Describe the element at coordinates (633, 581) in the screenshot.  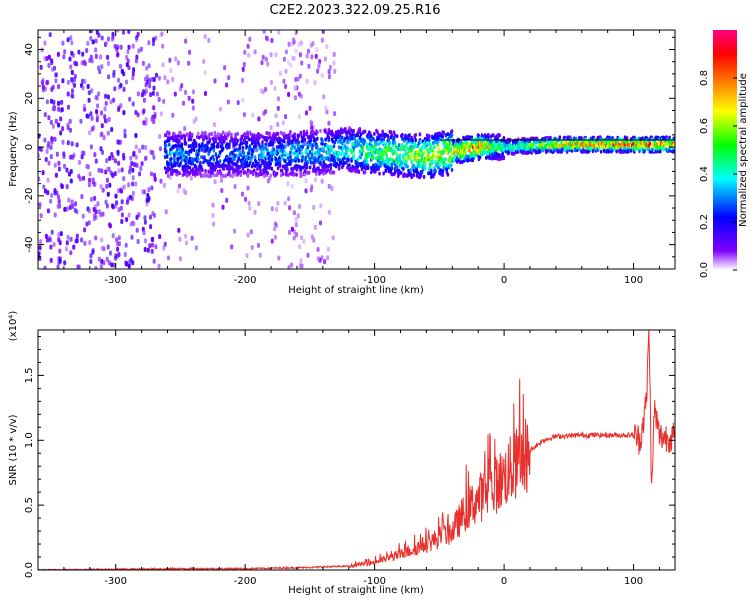
I see `x-tick-label: 100` at that location.